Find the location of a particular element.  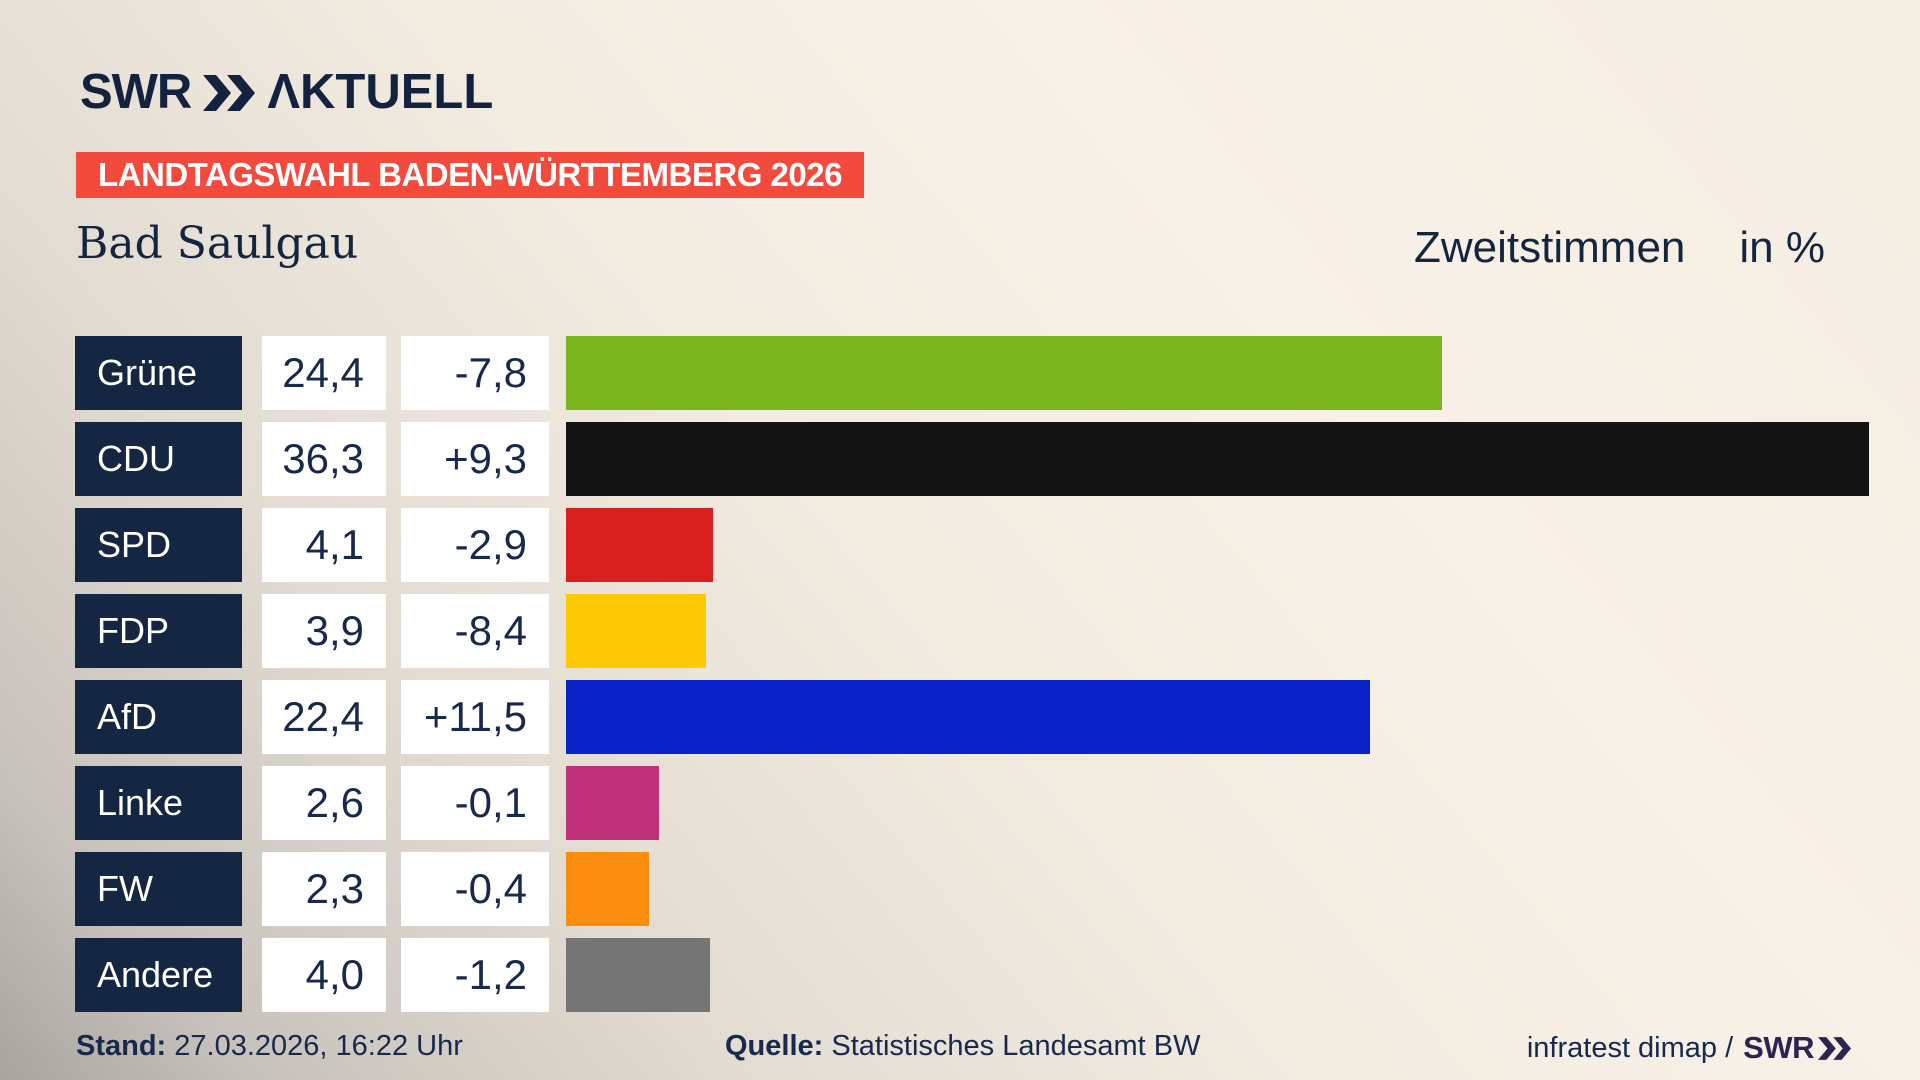

party-label-cell: CDU is located at coordinates (158, 459).